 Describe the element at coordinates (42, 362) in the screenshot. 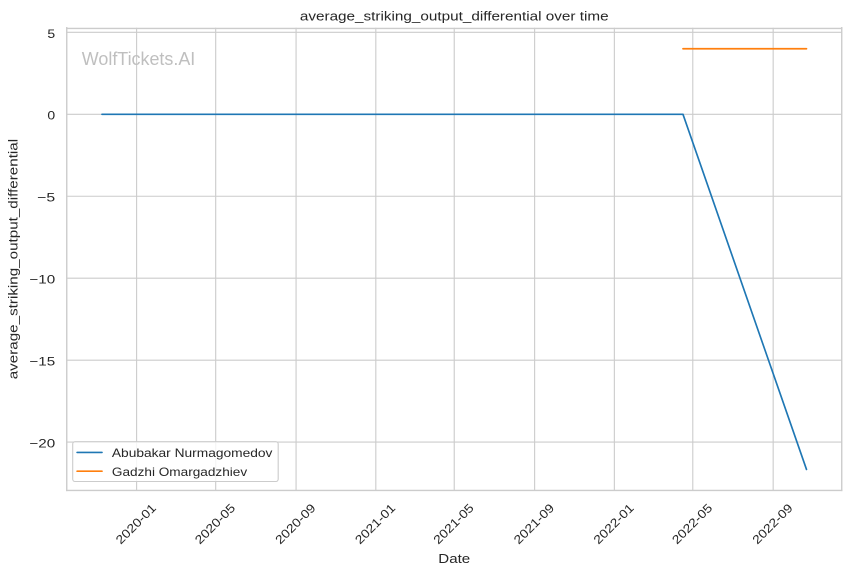

I see `svg-text: −15` at that location.